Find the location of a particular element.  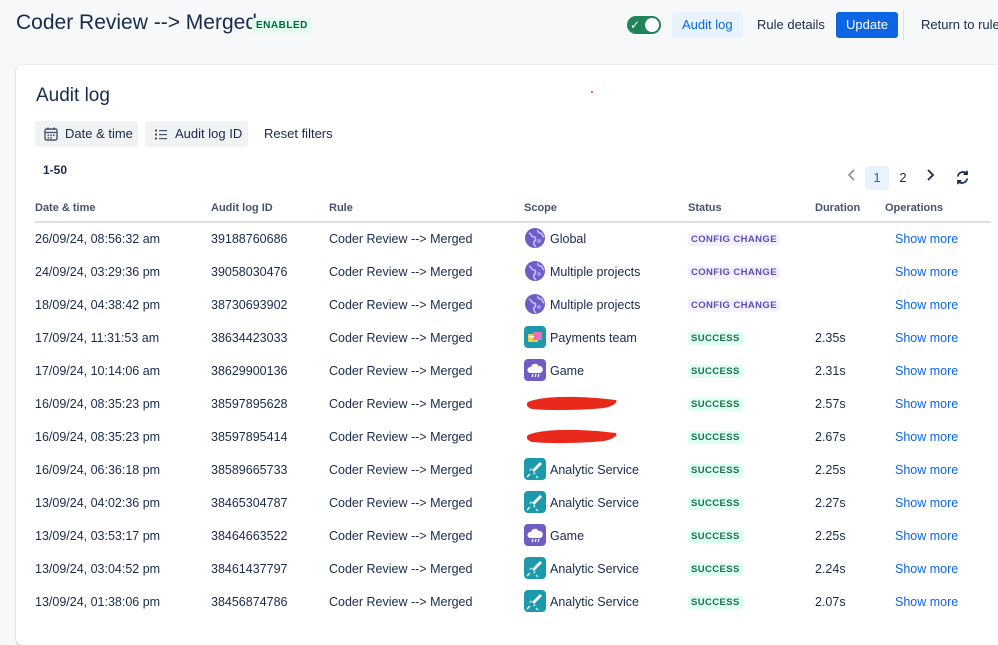

status-badge: ENABLED is located at coordinates (282, 25).